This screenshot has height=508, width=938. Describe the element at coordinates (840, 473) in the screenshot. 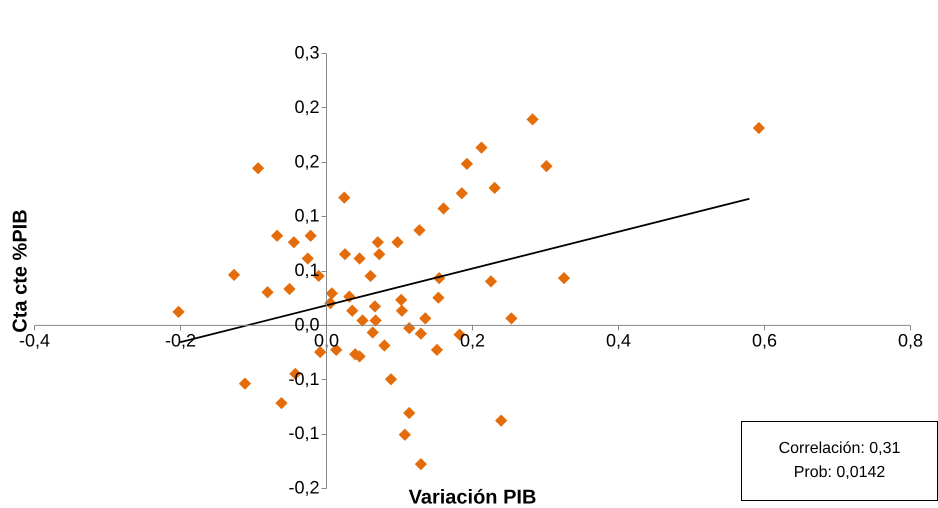

I see `annotation: Prob: 0,0142` at that location.